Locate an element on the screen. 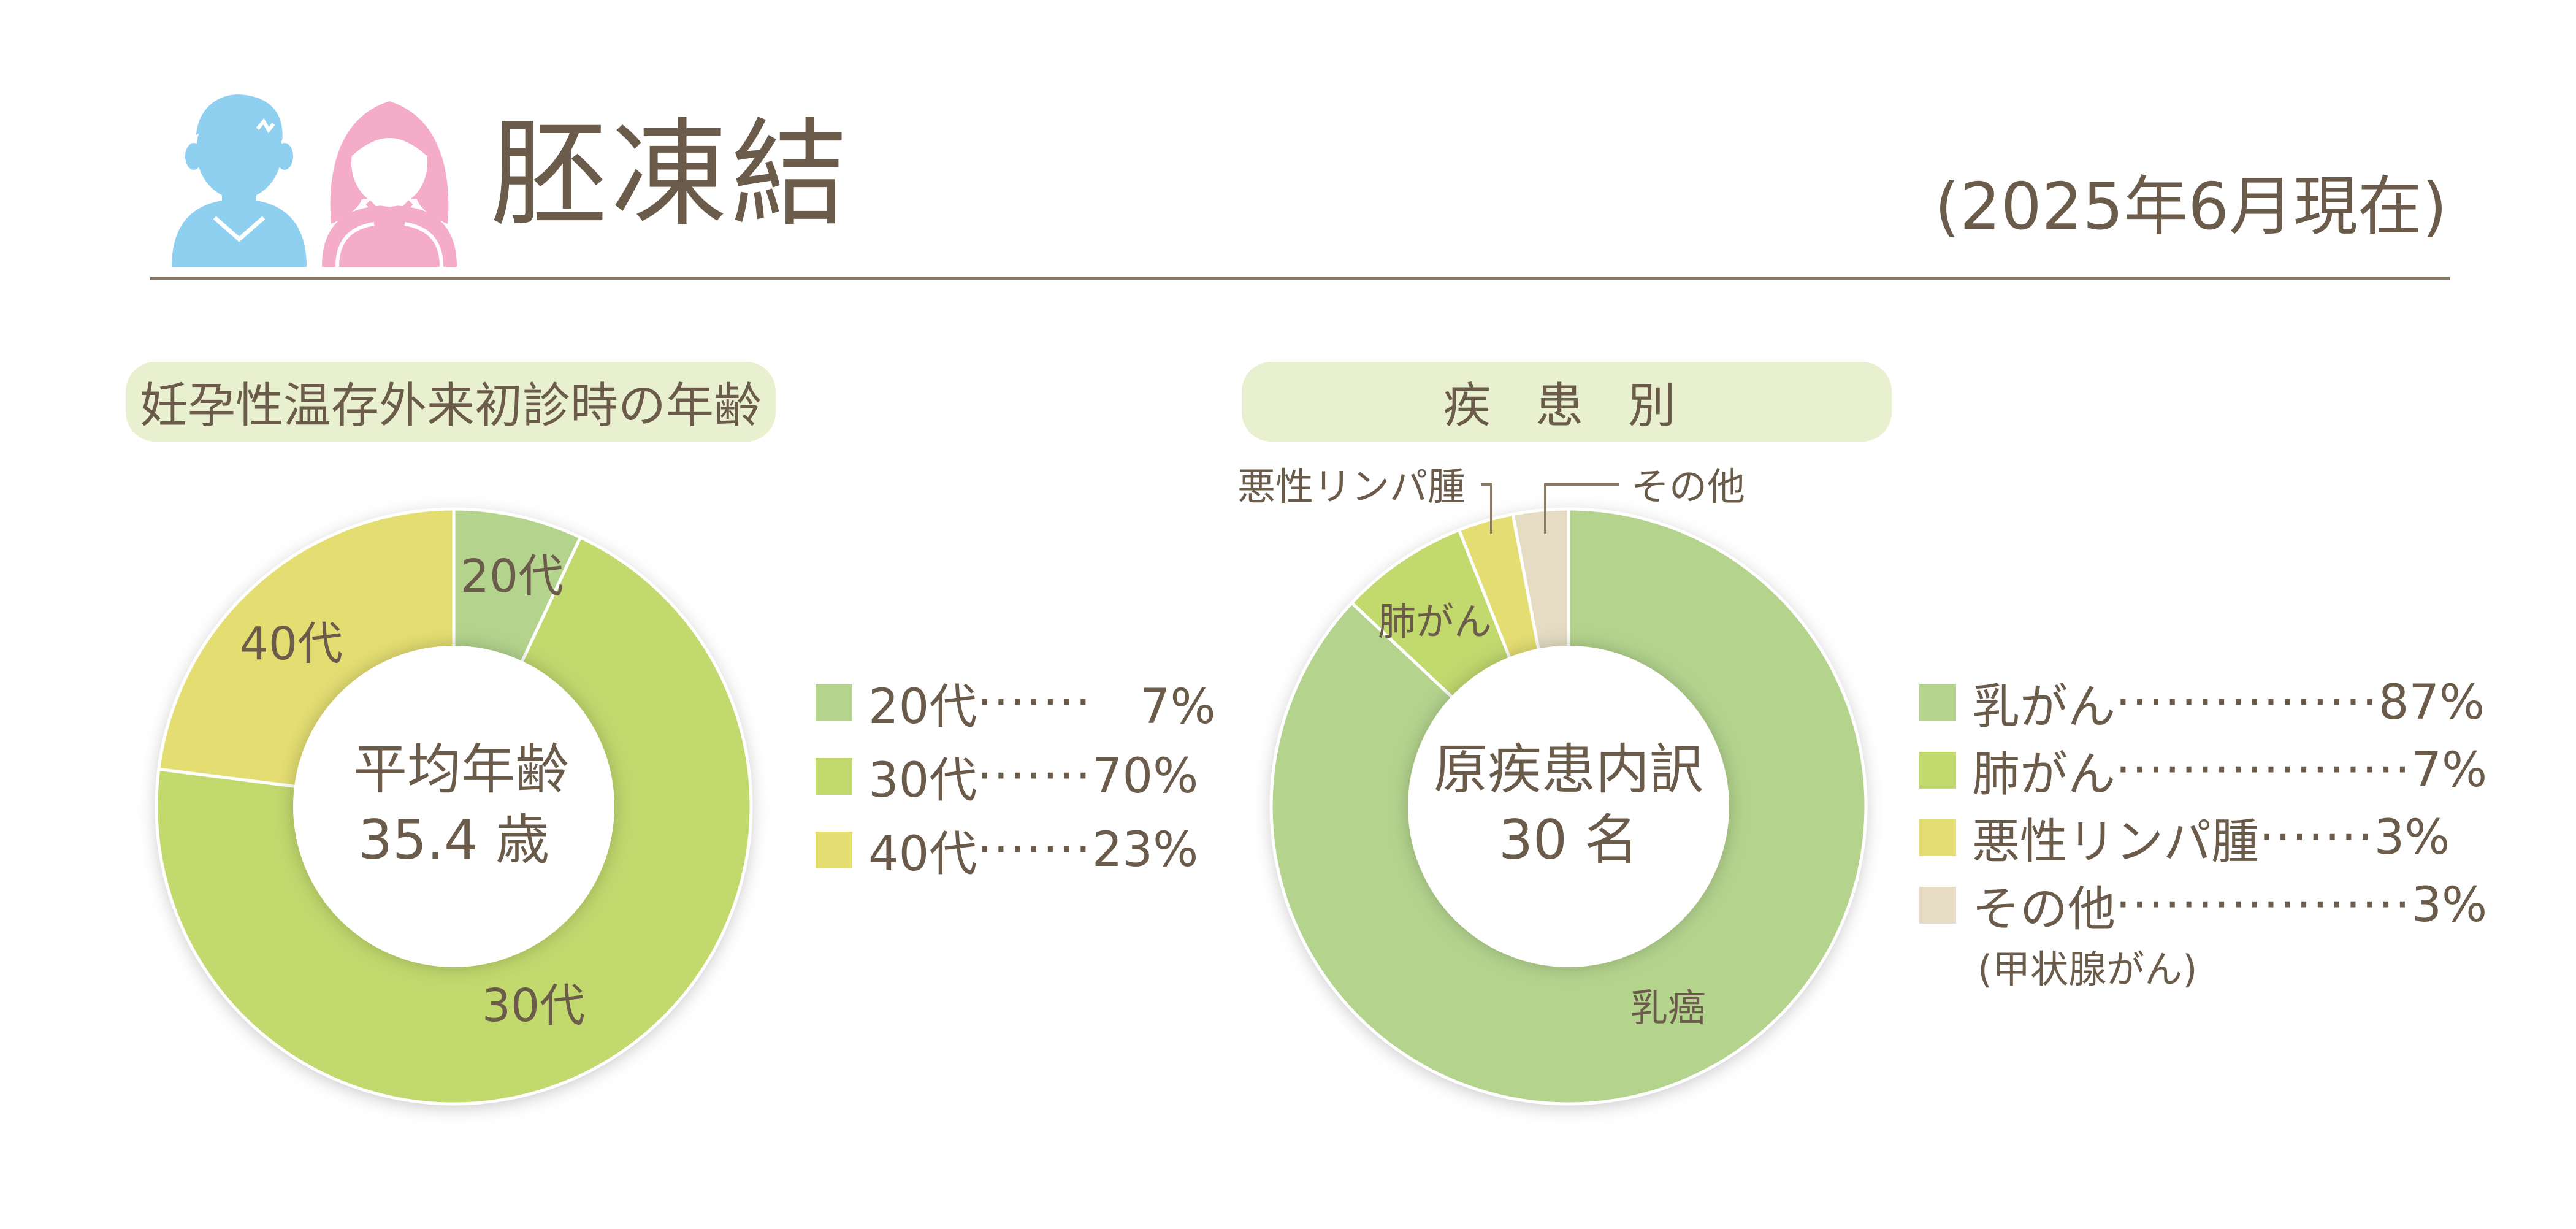 The width and height of the screenshot is (2576, 1229). disease-legend-label: 乳がん is located at coordinates (2044, 707).